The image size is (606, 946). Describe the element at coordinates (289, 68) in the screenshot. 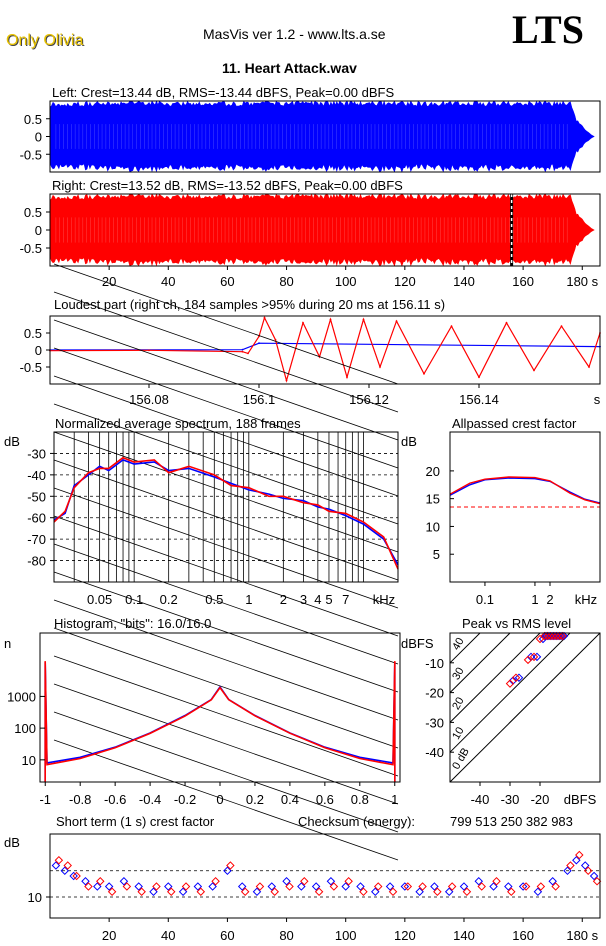

I see `track-title: 11. Heart Attack.wav` at that location.